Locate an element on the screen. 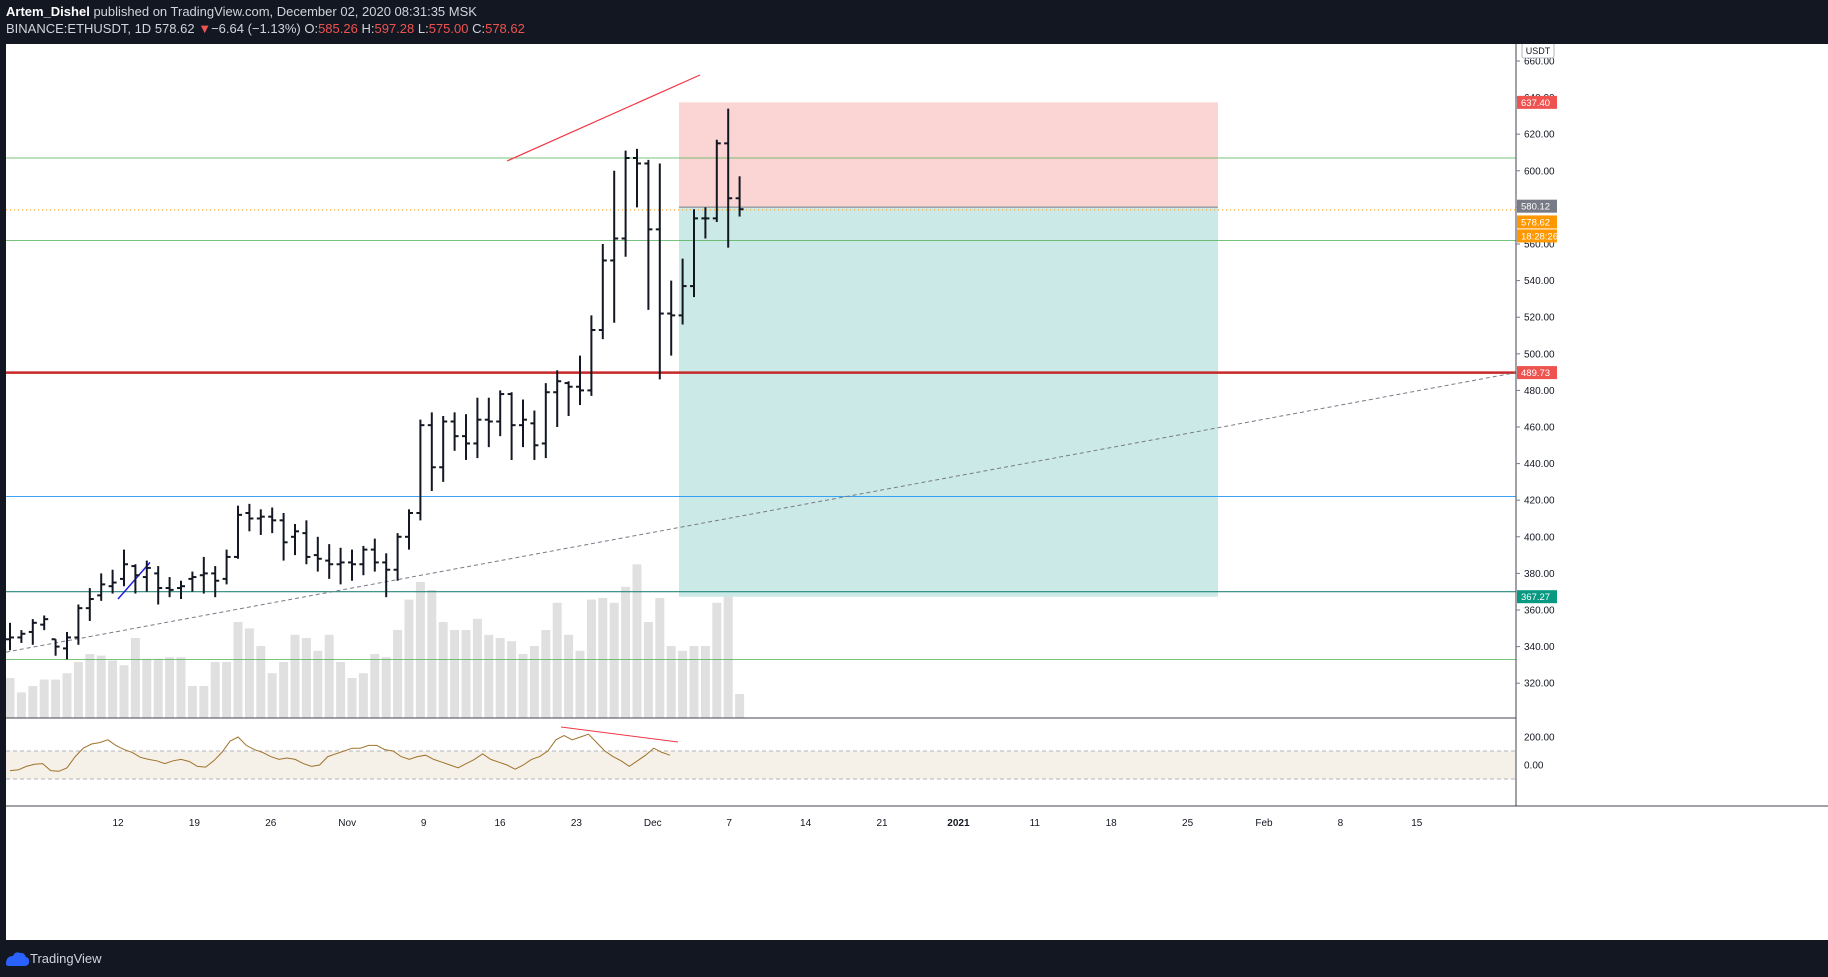 The image size is (1828, 977). stop-price-tag: 367.27 is located at coordinates (1537, 597).